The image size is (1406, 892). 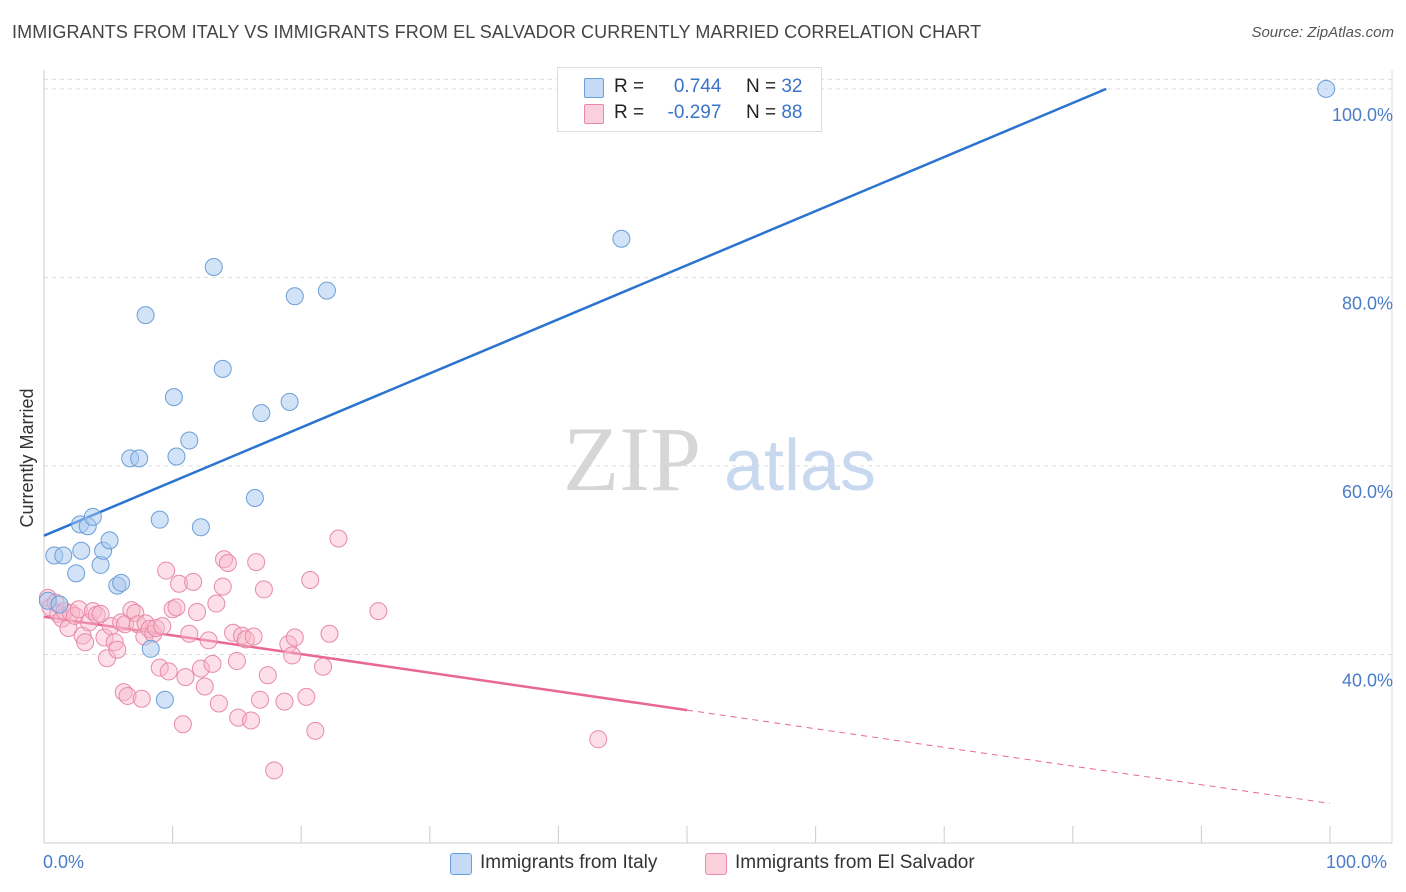 What do you see at coordinates (792, 86) in the screenshot?
I see `legend-n-value-italy: 32` at bounding box center [792, 86].